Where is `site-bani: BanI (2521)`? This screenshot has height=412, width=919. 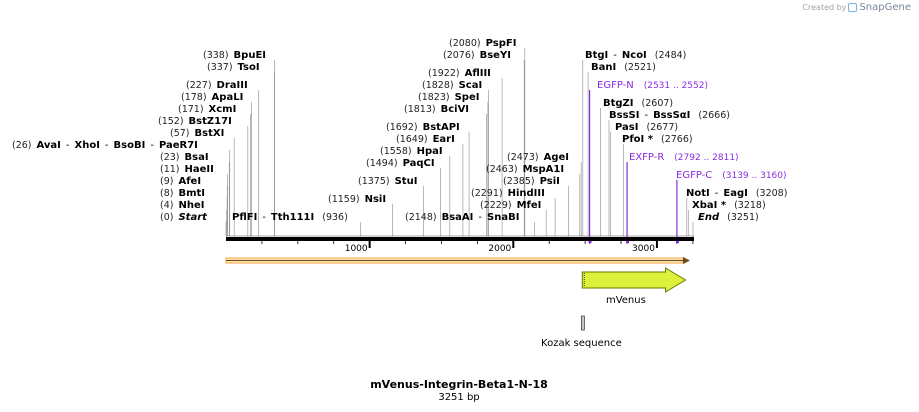
site-bani: BanI (2521) is located at coordinates (623, 67).